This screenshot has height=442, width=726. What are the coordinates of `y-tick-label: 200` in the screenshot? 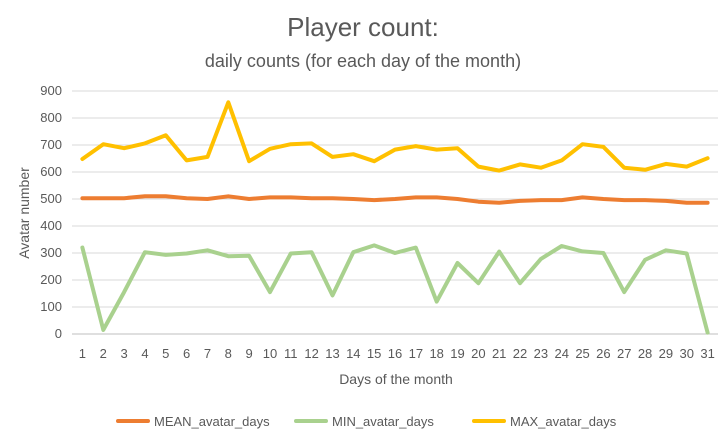 It's located at (51, 279).